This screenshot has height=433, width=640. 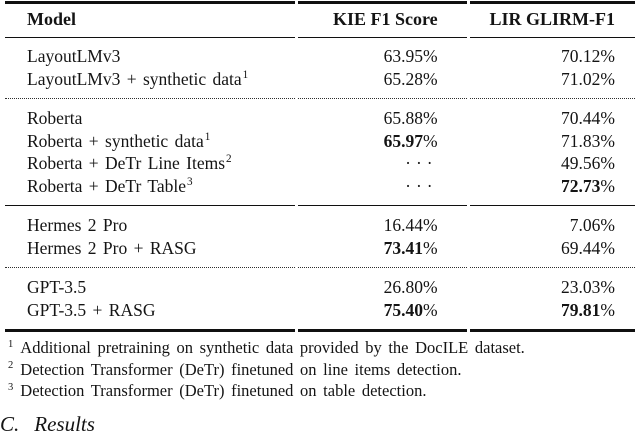 What do you see at coordinates (320, 422) in the screenshot?
I see `section-heading: C. Results` at bounding box center [320, 422].